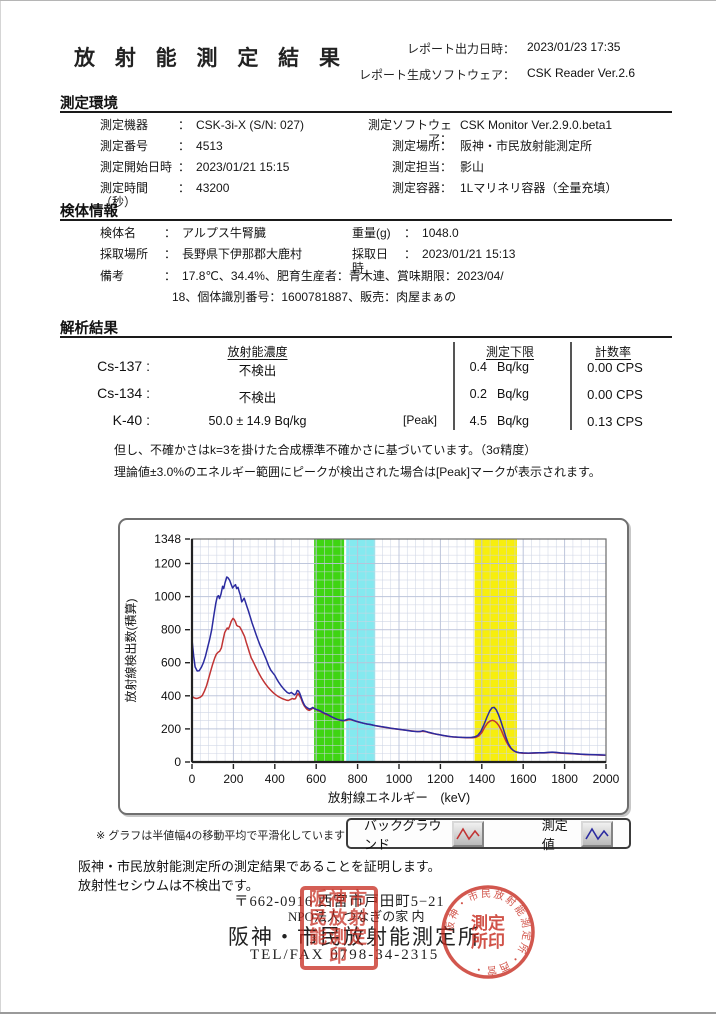 The width and height of the screenshot is (716, 1014). Describe the element at coordinates (436, 75) in the screenshot. I see `report-software-label: レポート生成ソフトウェア：` at that location.